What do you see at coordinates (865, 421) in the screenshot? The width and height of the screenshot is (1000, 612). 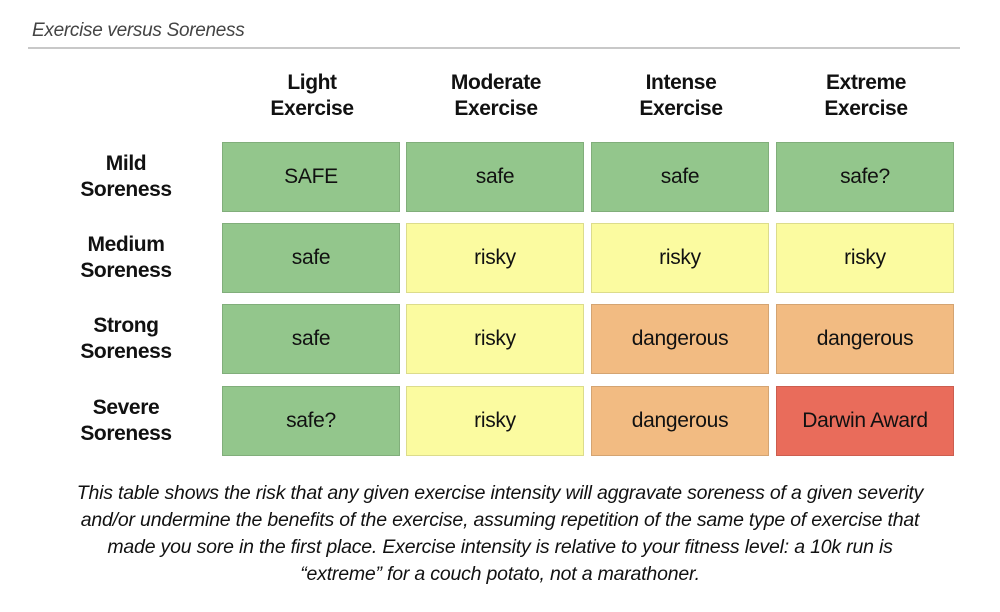 I see `risk-cell-severe-extreme: Darwin Award` at bounding box center [865, 421].